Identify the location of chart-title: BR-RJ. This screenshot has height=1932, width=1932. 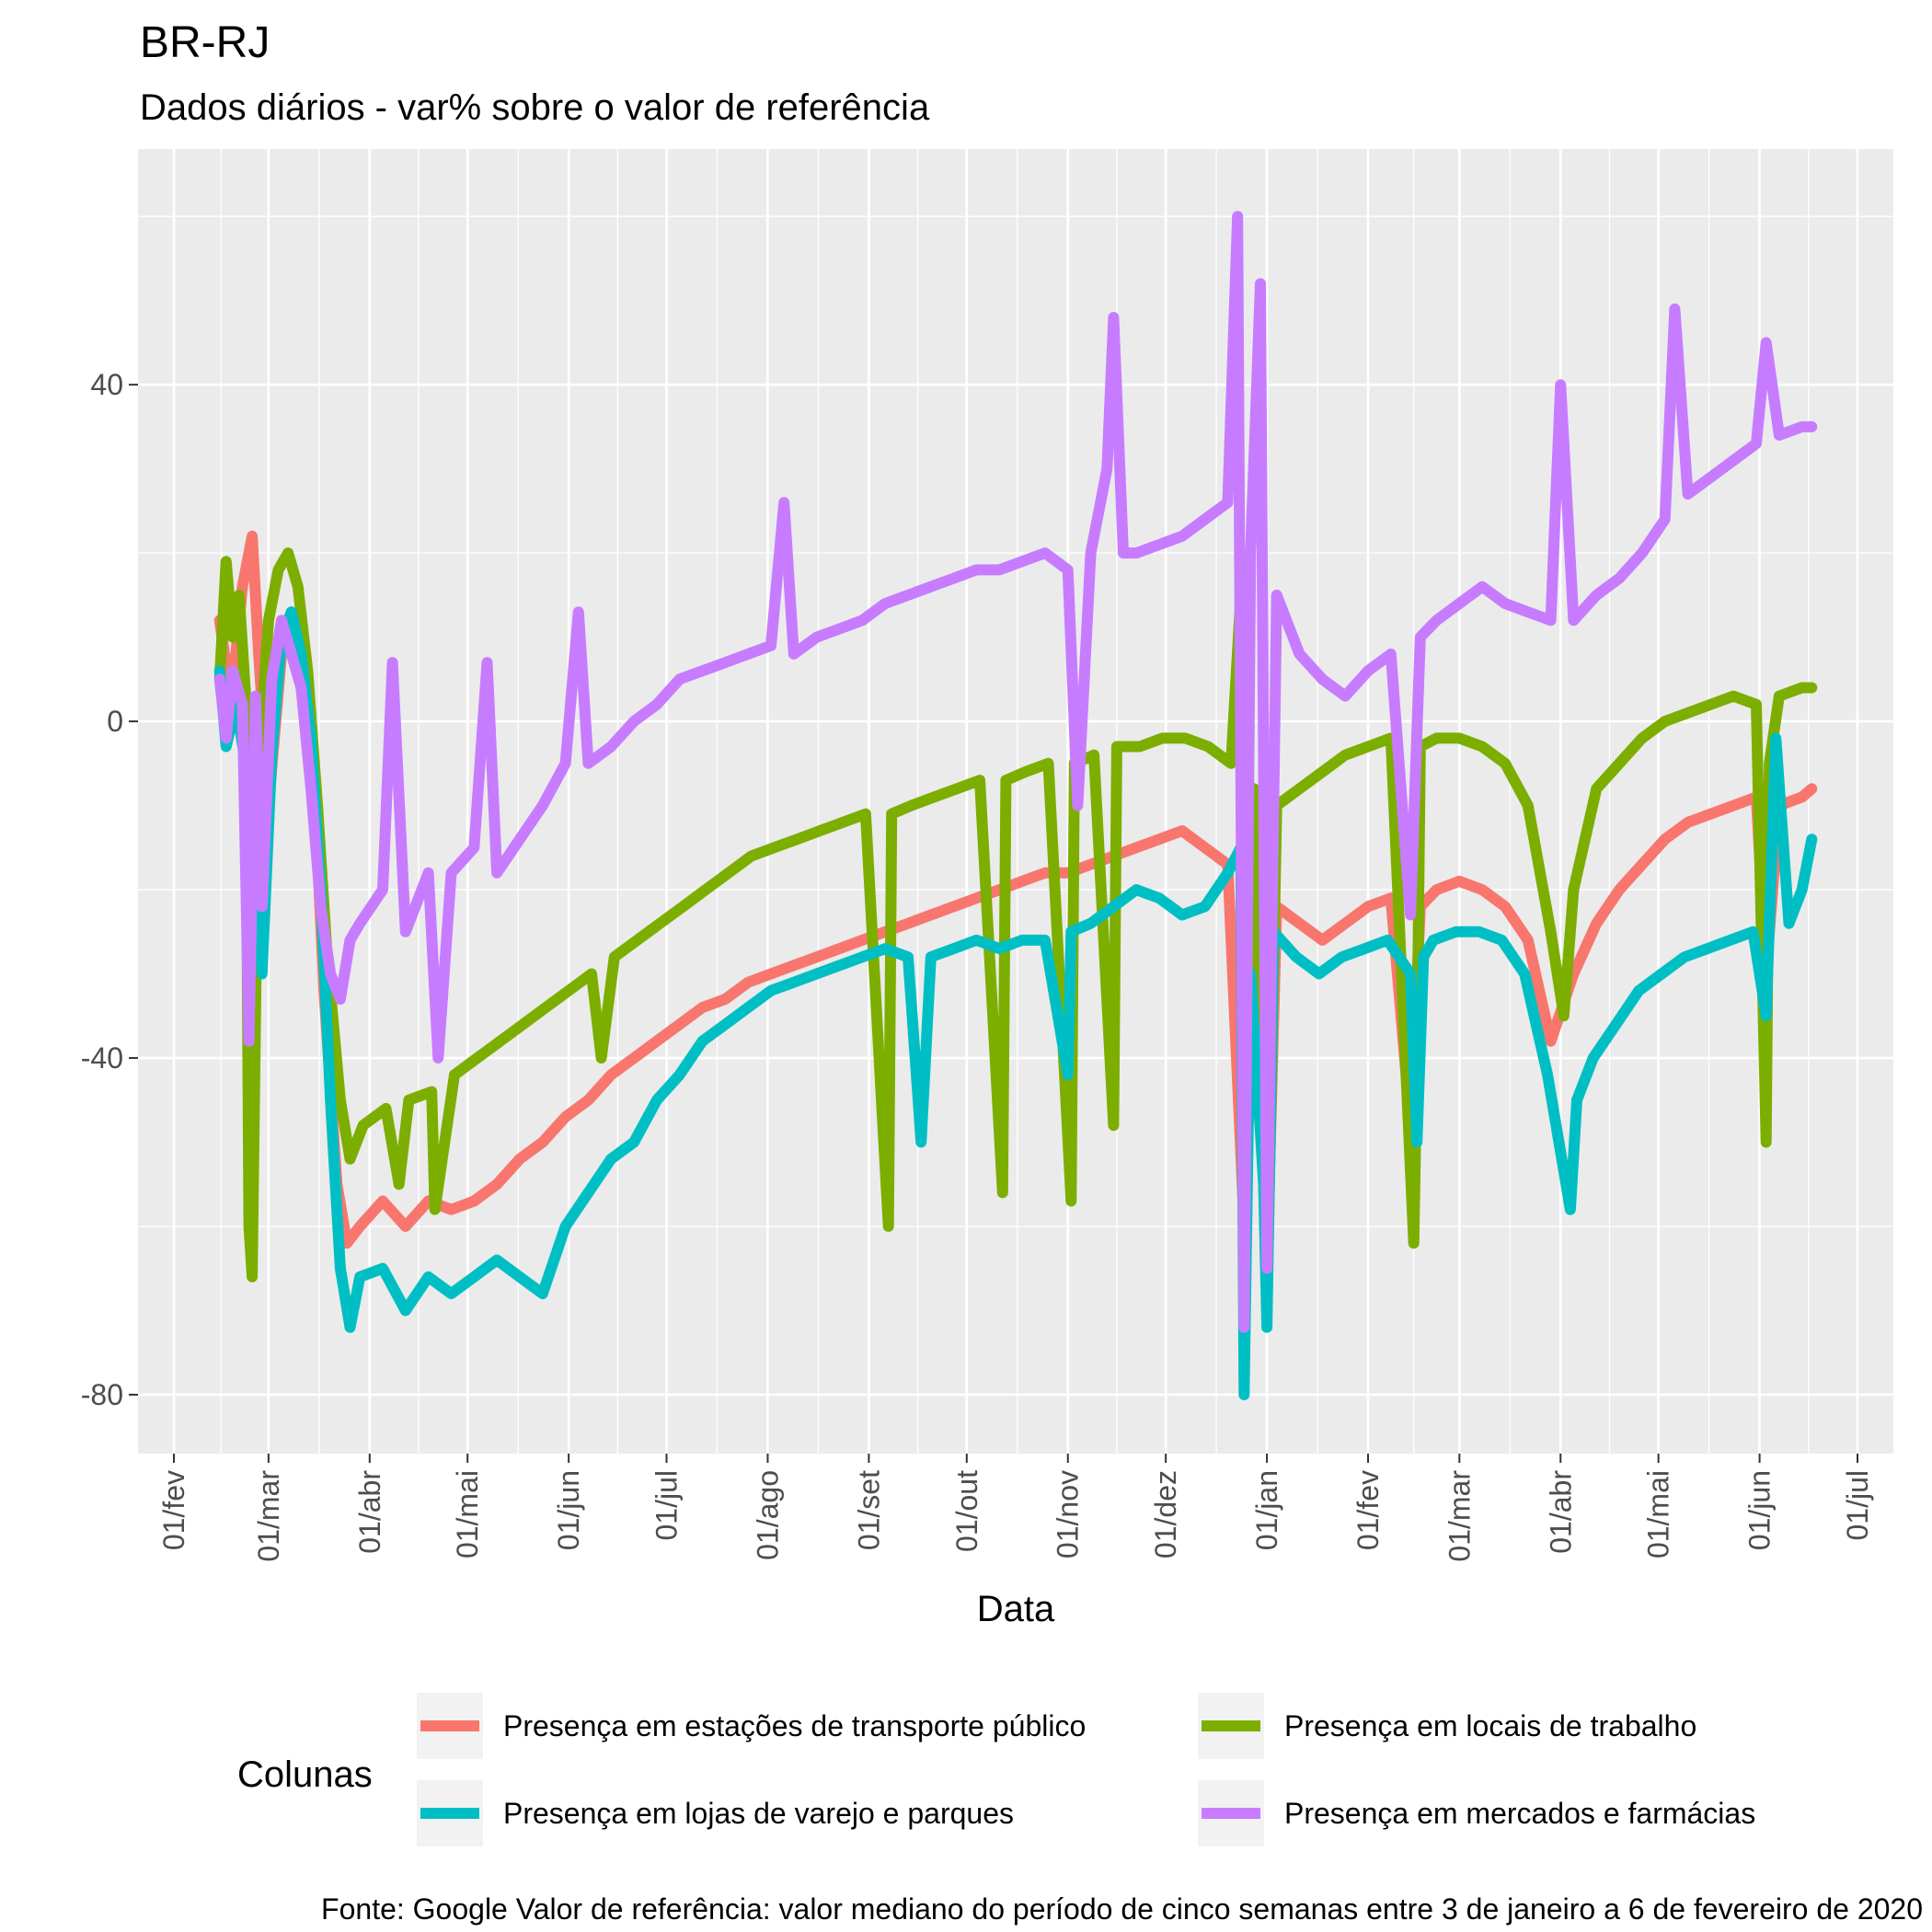
(205, 42).